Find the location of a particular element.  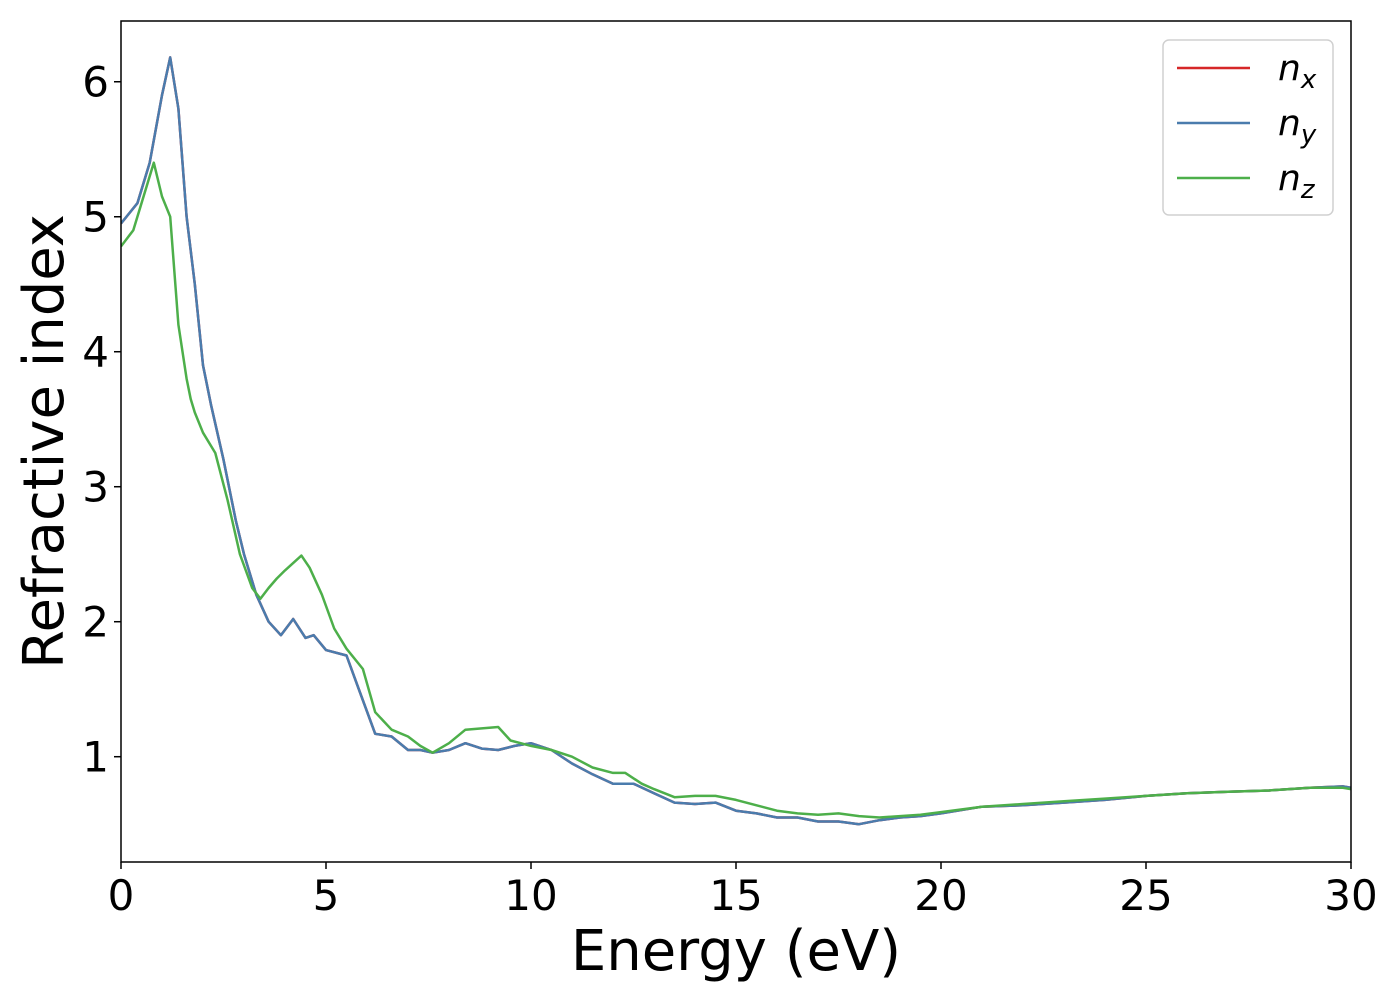

y-axis-ticks: 1 2 3 4 5 6 is located at coordinates (101, 420).